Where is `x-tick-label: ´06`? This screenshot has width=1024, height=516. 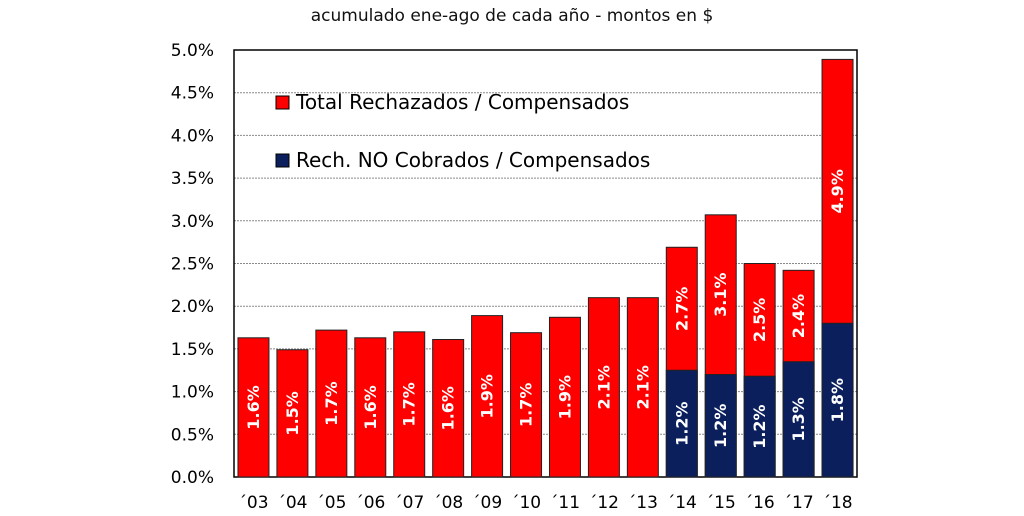 x-tick-label: ´06 is located at coordinates (370, 503).